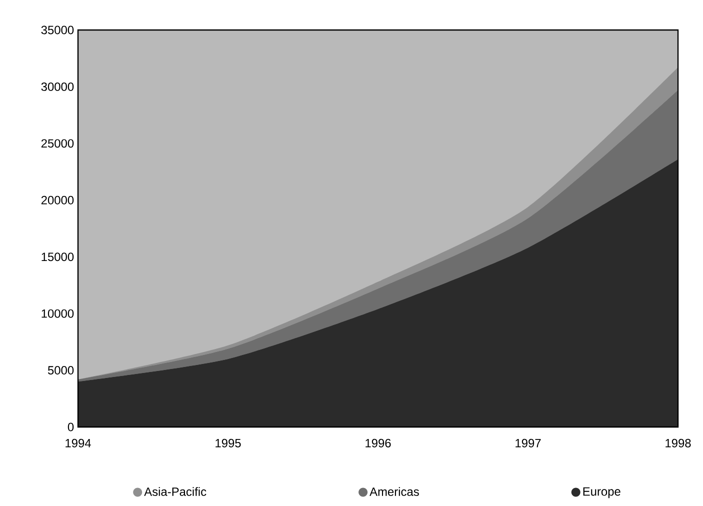  What do you see at coordinates (58, 313) in the screenshot?
I see `y-tick-label: 10000` at bounding box center [58, 313].